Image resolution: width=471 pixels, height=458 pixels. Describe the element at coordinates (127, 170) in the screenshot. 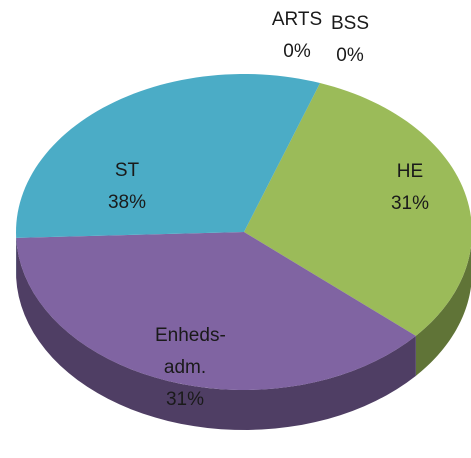

I see `category-label: ST` at that location.